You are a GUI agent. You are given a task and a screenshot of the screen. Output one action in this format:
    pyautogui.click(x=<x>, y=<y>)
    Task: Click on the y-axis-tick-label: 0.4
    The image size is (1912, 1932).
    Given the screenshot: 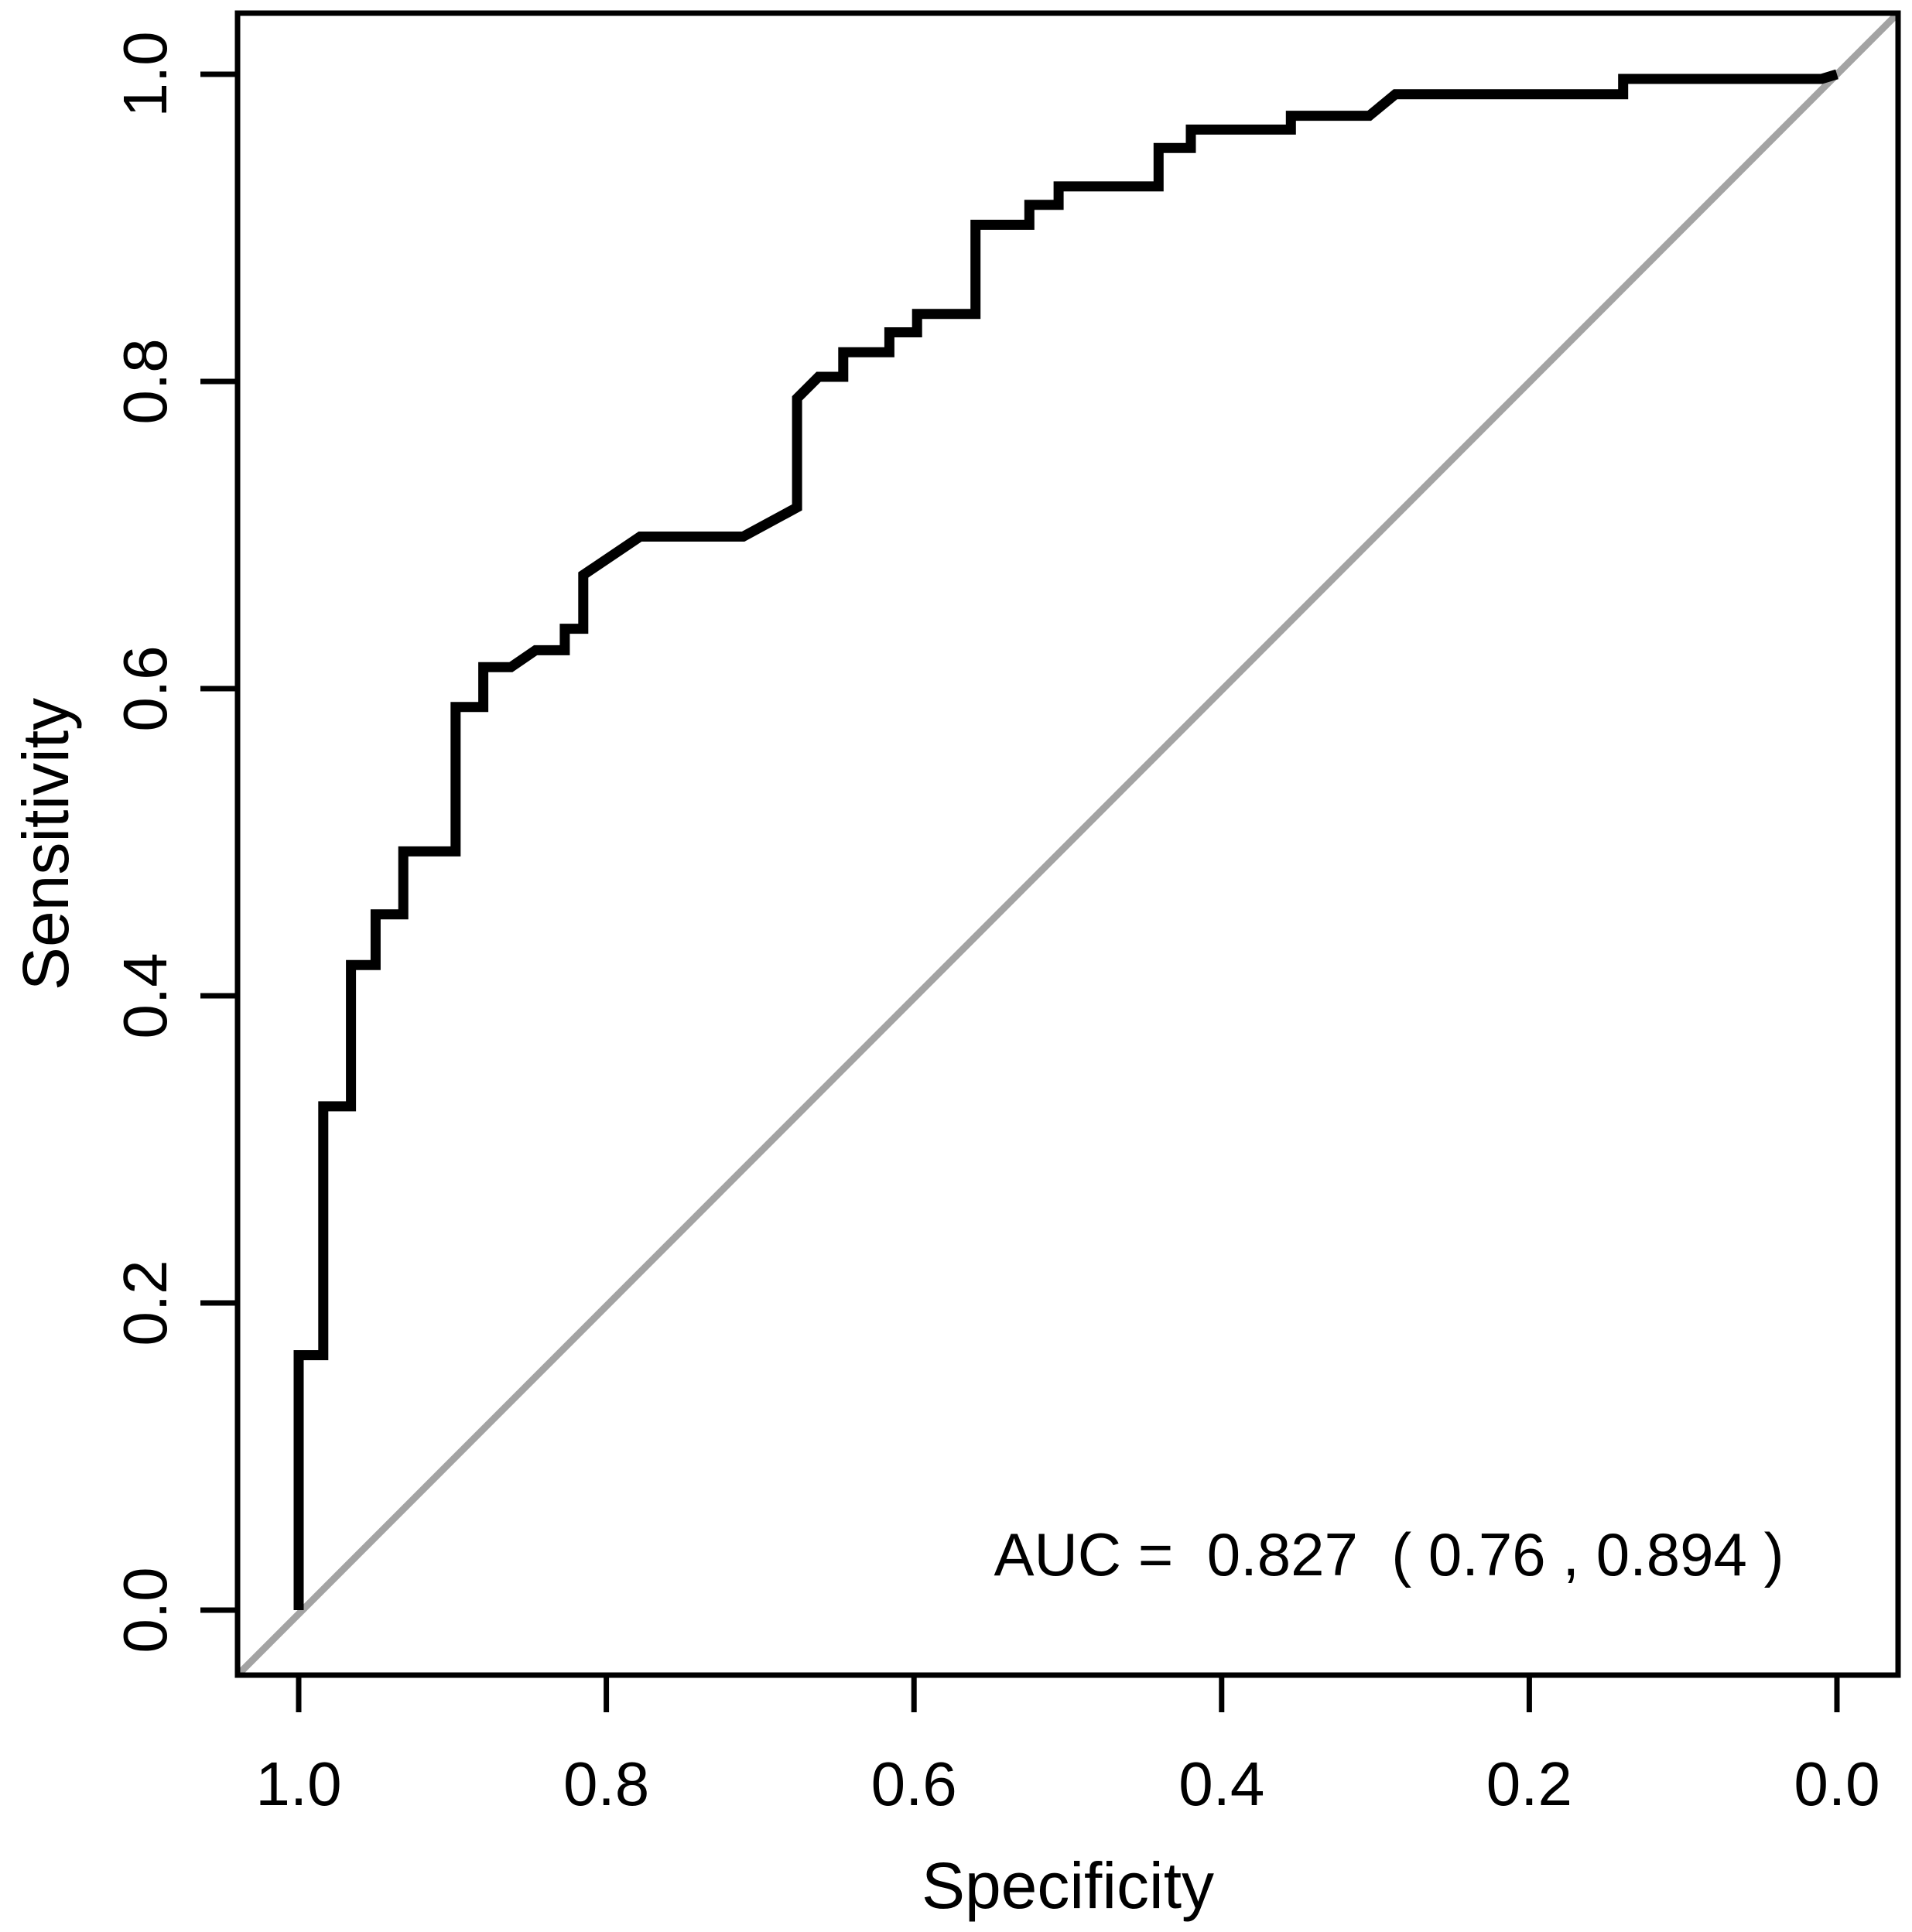 What is the action you would take?
    pyautogui.click(x=145, y=995)
    